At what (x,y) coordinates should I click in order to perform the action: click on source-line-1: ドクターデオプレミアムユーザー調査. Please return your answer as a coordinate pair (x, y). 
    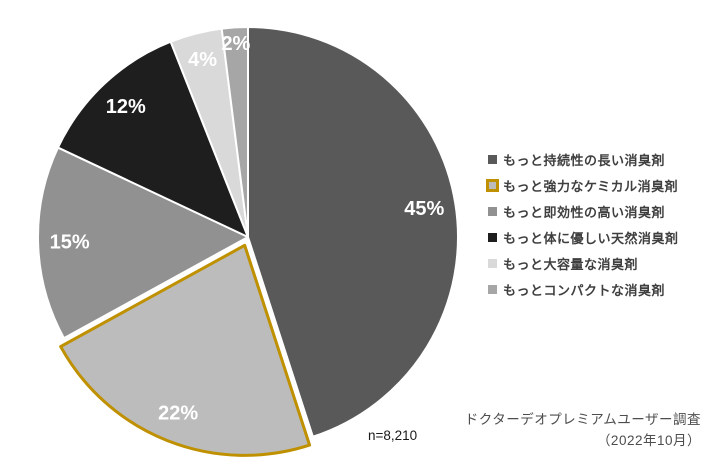
    Looking at the image, I should click on (582, 419).